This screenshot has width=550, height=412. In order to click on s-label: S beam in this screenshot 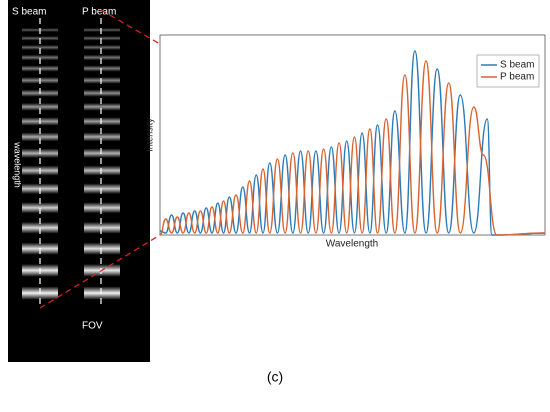, I will do `click(29, 12)`.